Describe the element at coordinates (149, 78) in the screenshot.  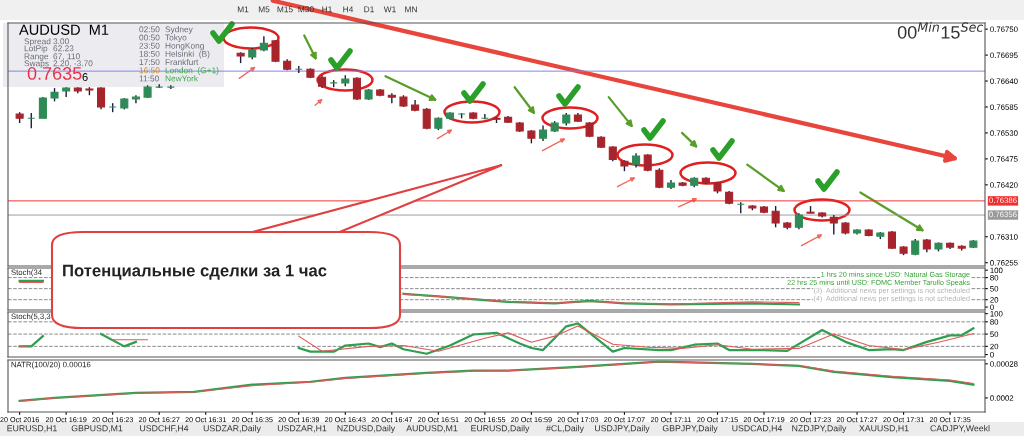
I see `annotation: 11:50` at that location.